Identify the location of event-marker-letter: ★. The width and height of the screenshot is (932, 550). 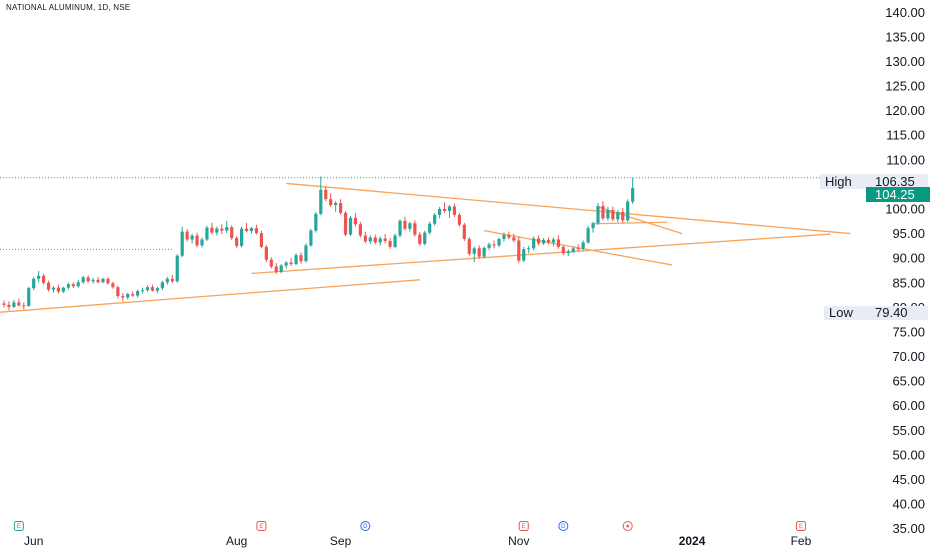
(627, 526).